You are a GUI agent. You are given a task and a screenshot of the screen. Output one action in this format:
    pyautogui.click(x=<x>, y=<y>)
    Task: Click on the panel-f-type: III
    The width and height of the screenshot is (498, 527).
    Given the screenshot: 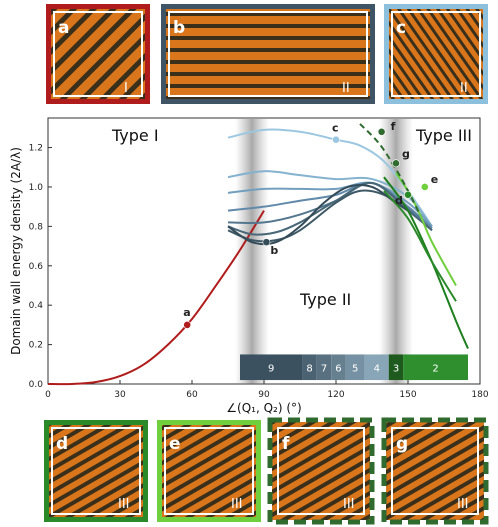 What is the action you would take?
    pyautogui.click(x=349, y=504)
    